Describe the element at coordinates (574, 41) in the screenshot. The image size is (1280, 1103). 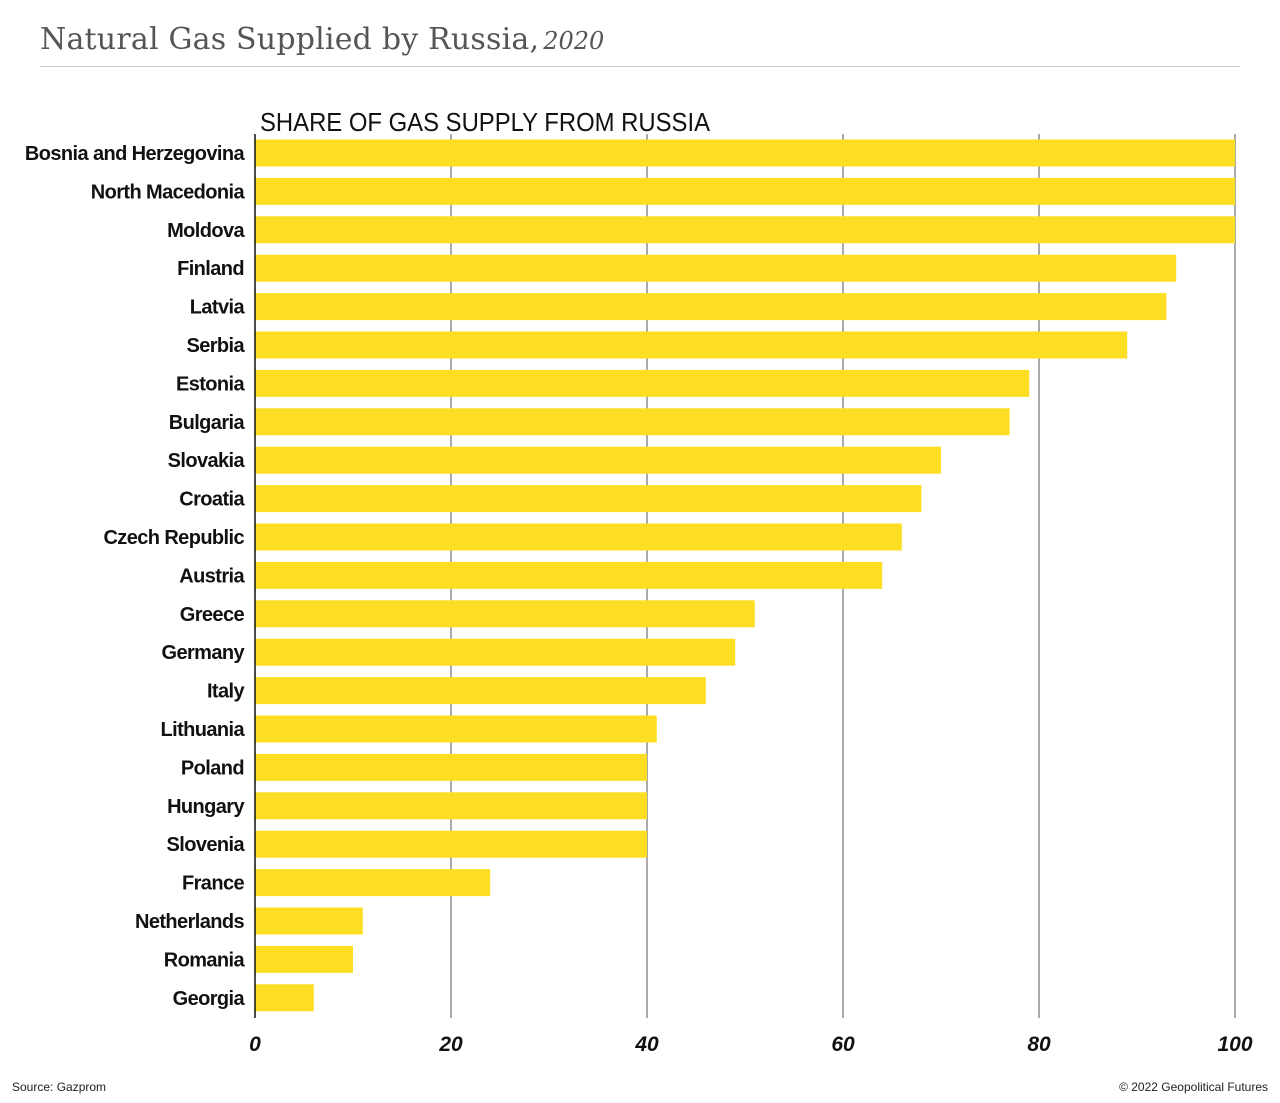
I see `chart-title-year: 2020` at that location.